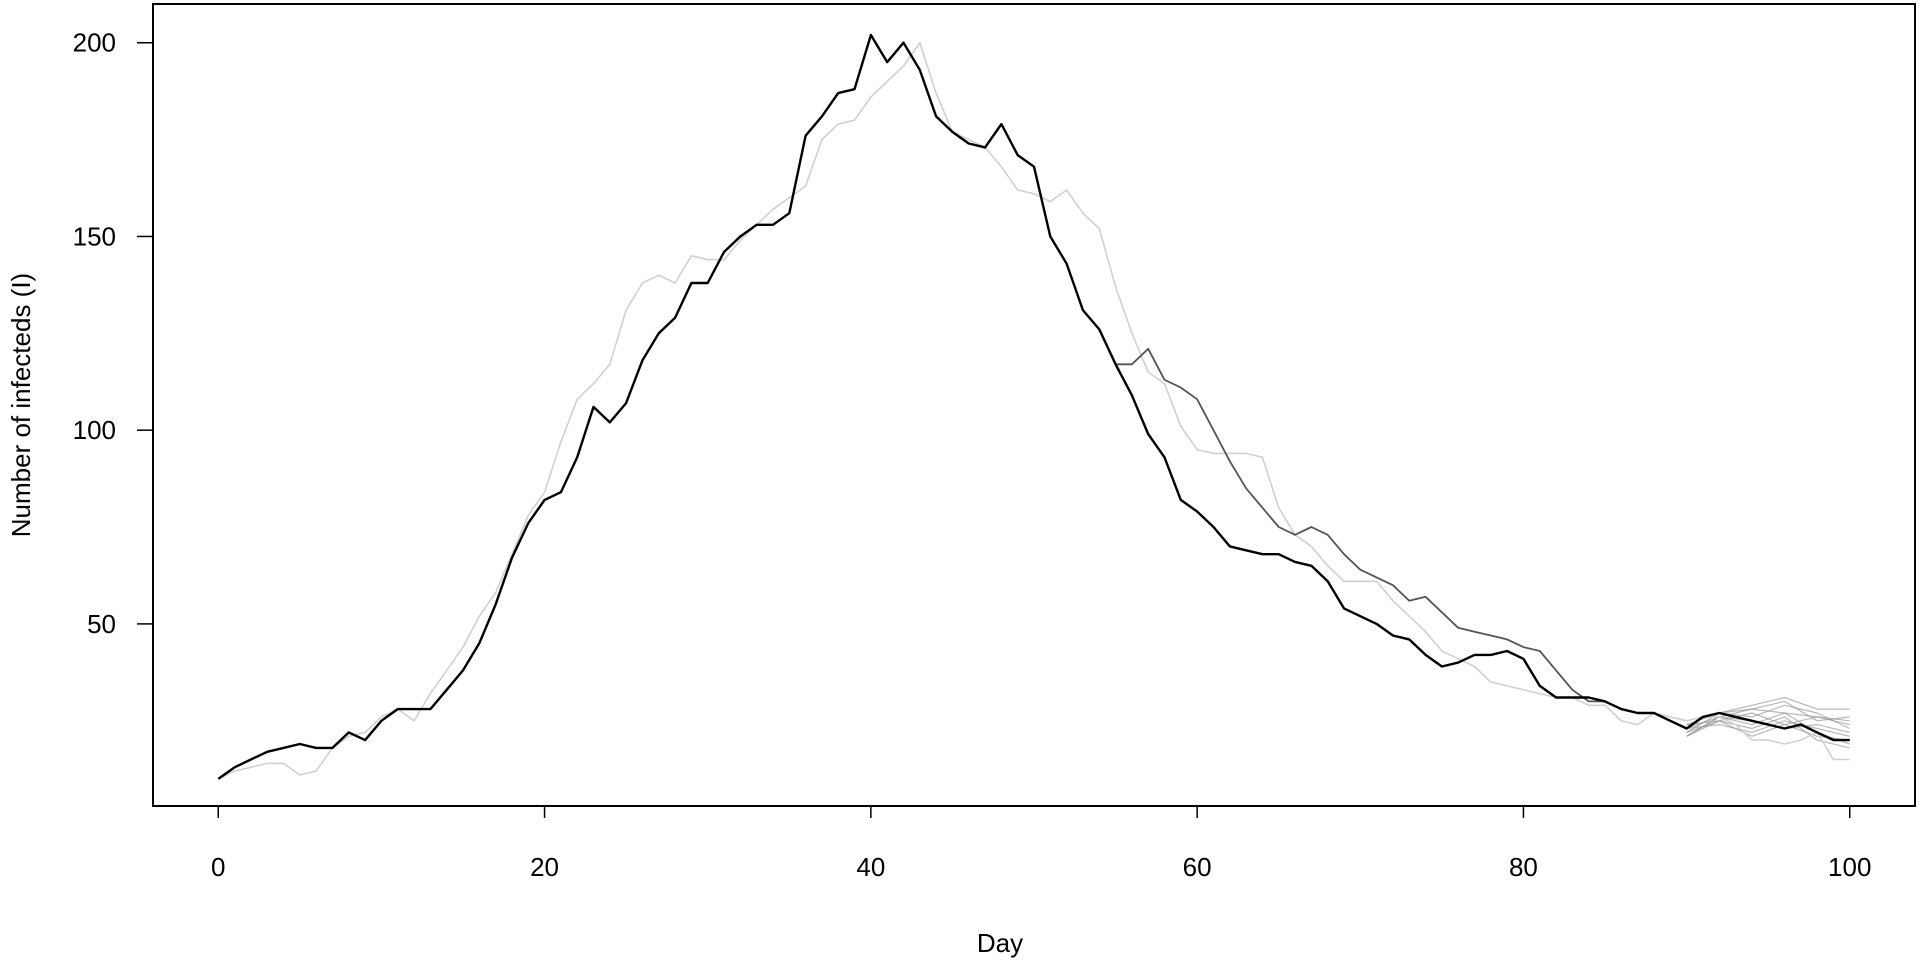 This screenshot has height=960, width=1920. Describe the element at coordinates (544, 867) in the screenshot. I see `x-tick-label: 20` at that location.